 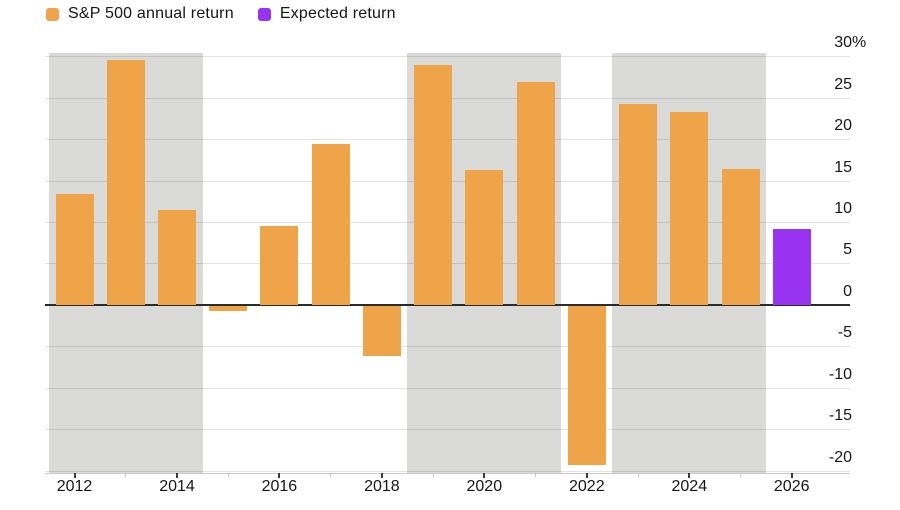 What do you see at coordinates (689, 208) in the screenshot?
I see `bar-2024` at bounding box center [689, 208].